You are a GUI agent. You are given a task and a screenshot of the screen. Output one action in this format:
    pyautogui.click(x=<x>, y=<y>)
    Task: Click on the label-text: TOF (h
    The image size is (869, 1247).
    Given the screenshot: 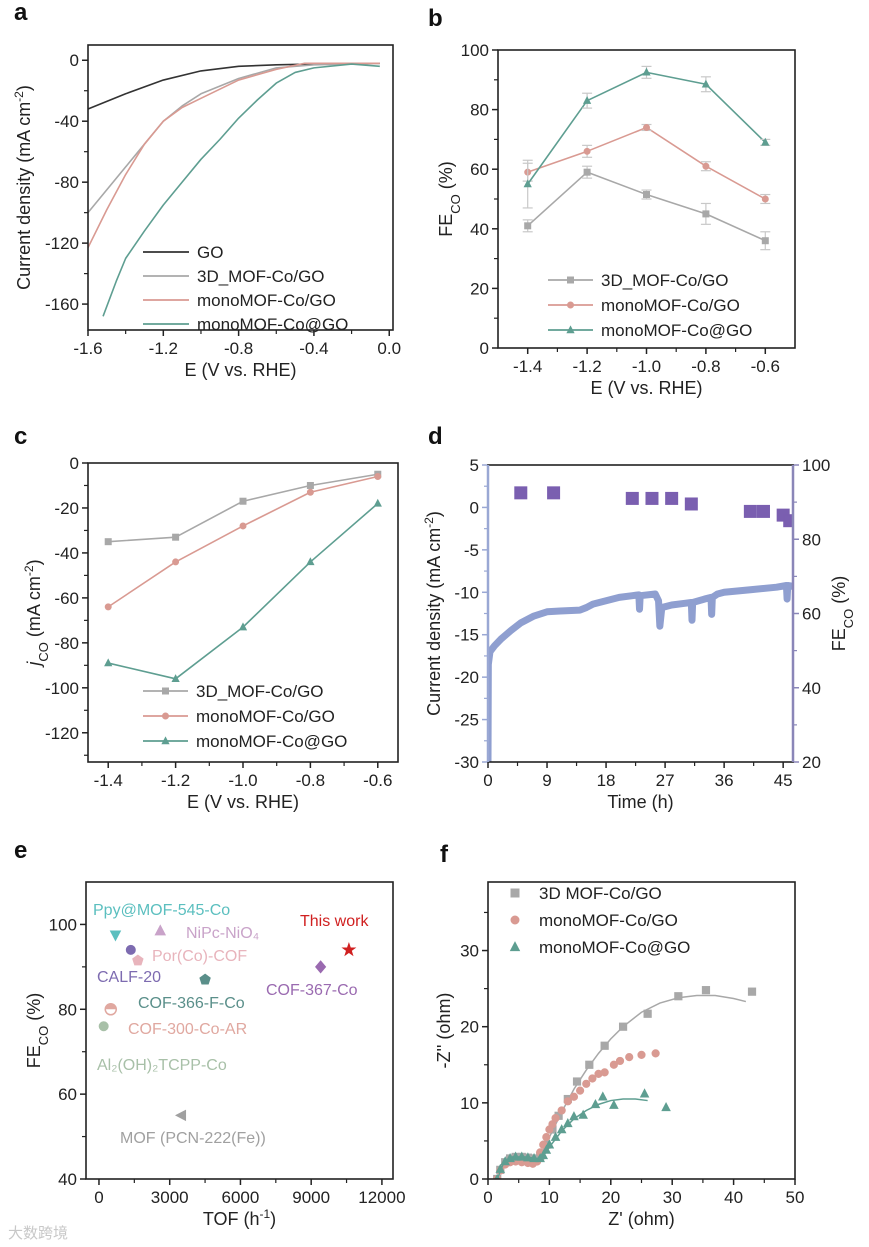 What is the action you would take?
    pyautogui.click(x=231, y=1219)
    